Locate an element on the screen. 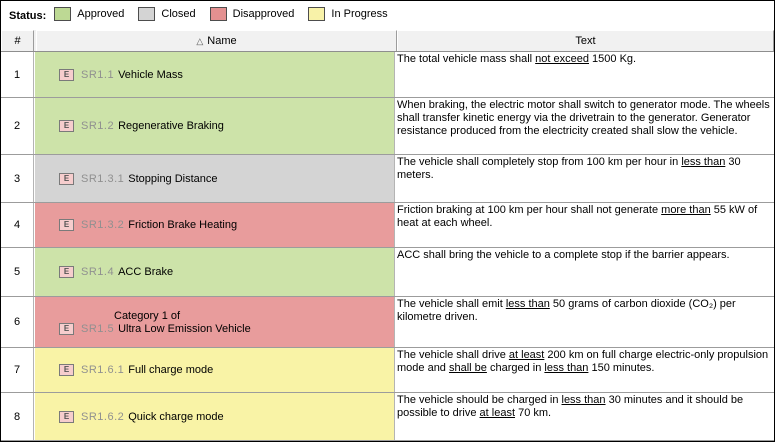 The height and width of the screenshot is (442, 775). requirement-id: SR1.2 is located at coordinates (98, 126).